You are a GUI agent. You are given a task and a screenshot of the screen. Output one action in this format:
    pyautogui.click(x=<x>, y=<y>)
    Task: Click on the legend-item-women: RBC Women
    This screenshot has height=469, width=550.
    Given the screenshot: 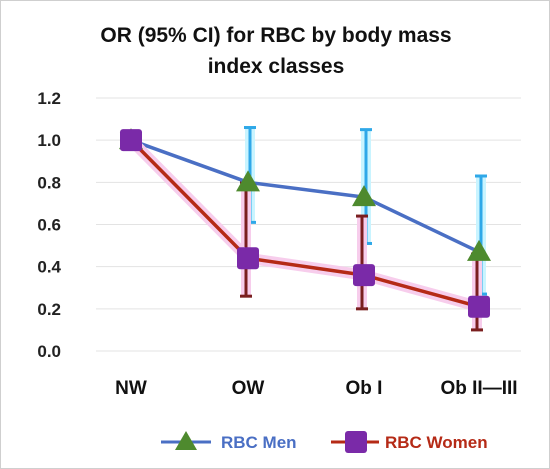 What is the action you would take?
    pyautogui.click(x=409, y=442)
    